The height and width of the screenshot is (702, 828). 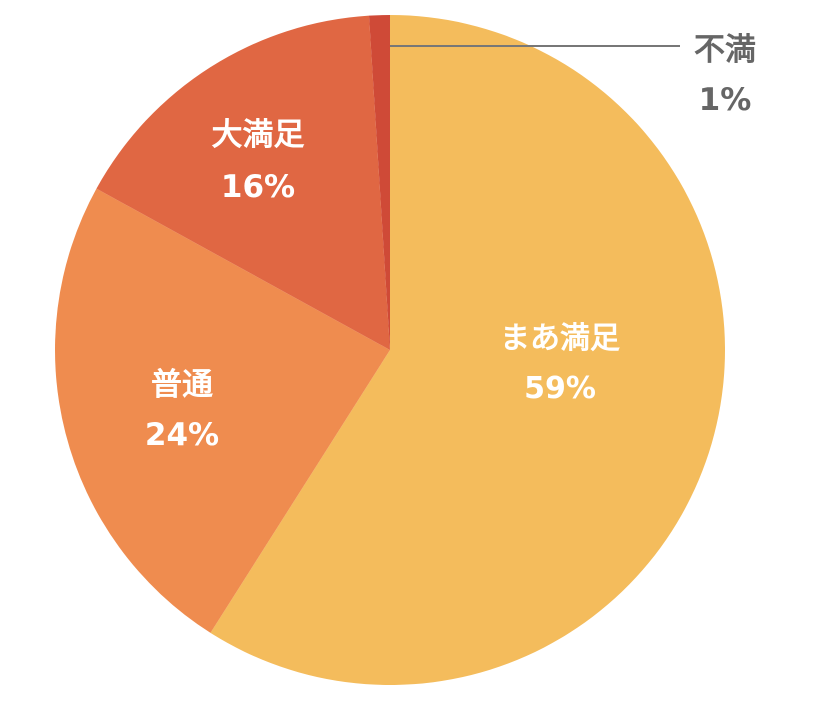 I want to click on slice-label-4: 不満, so click(x=725, y=50).